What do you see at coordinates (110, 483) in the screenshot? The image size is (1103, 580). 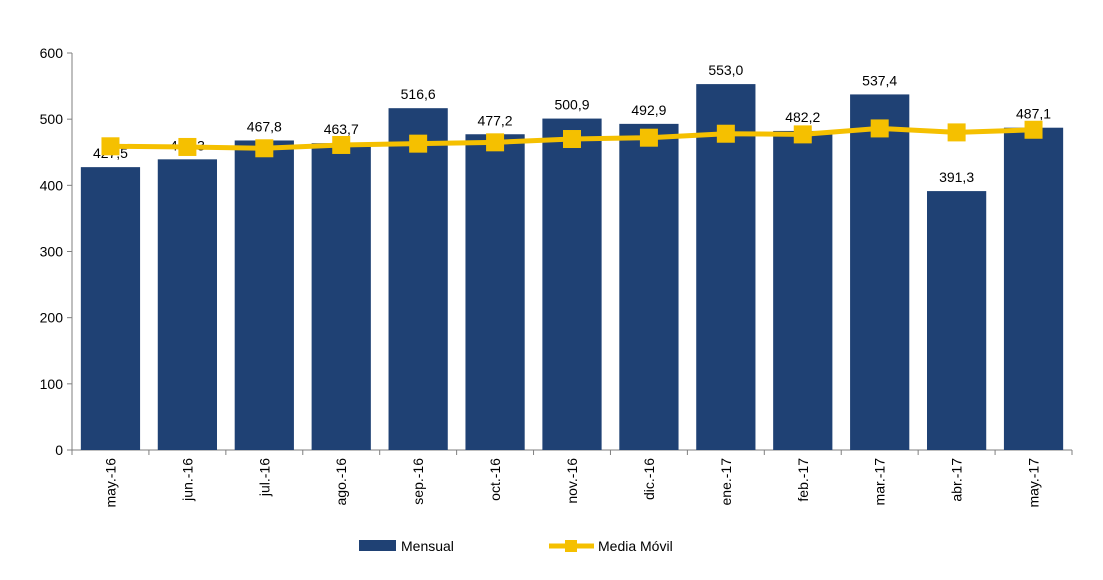 I see `x-tick-label: may.-16` at bounding box center [110, 483].